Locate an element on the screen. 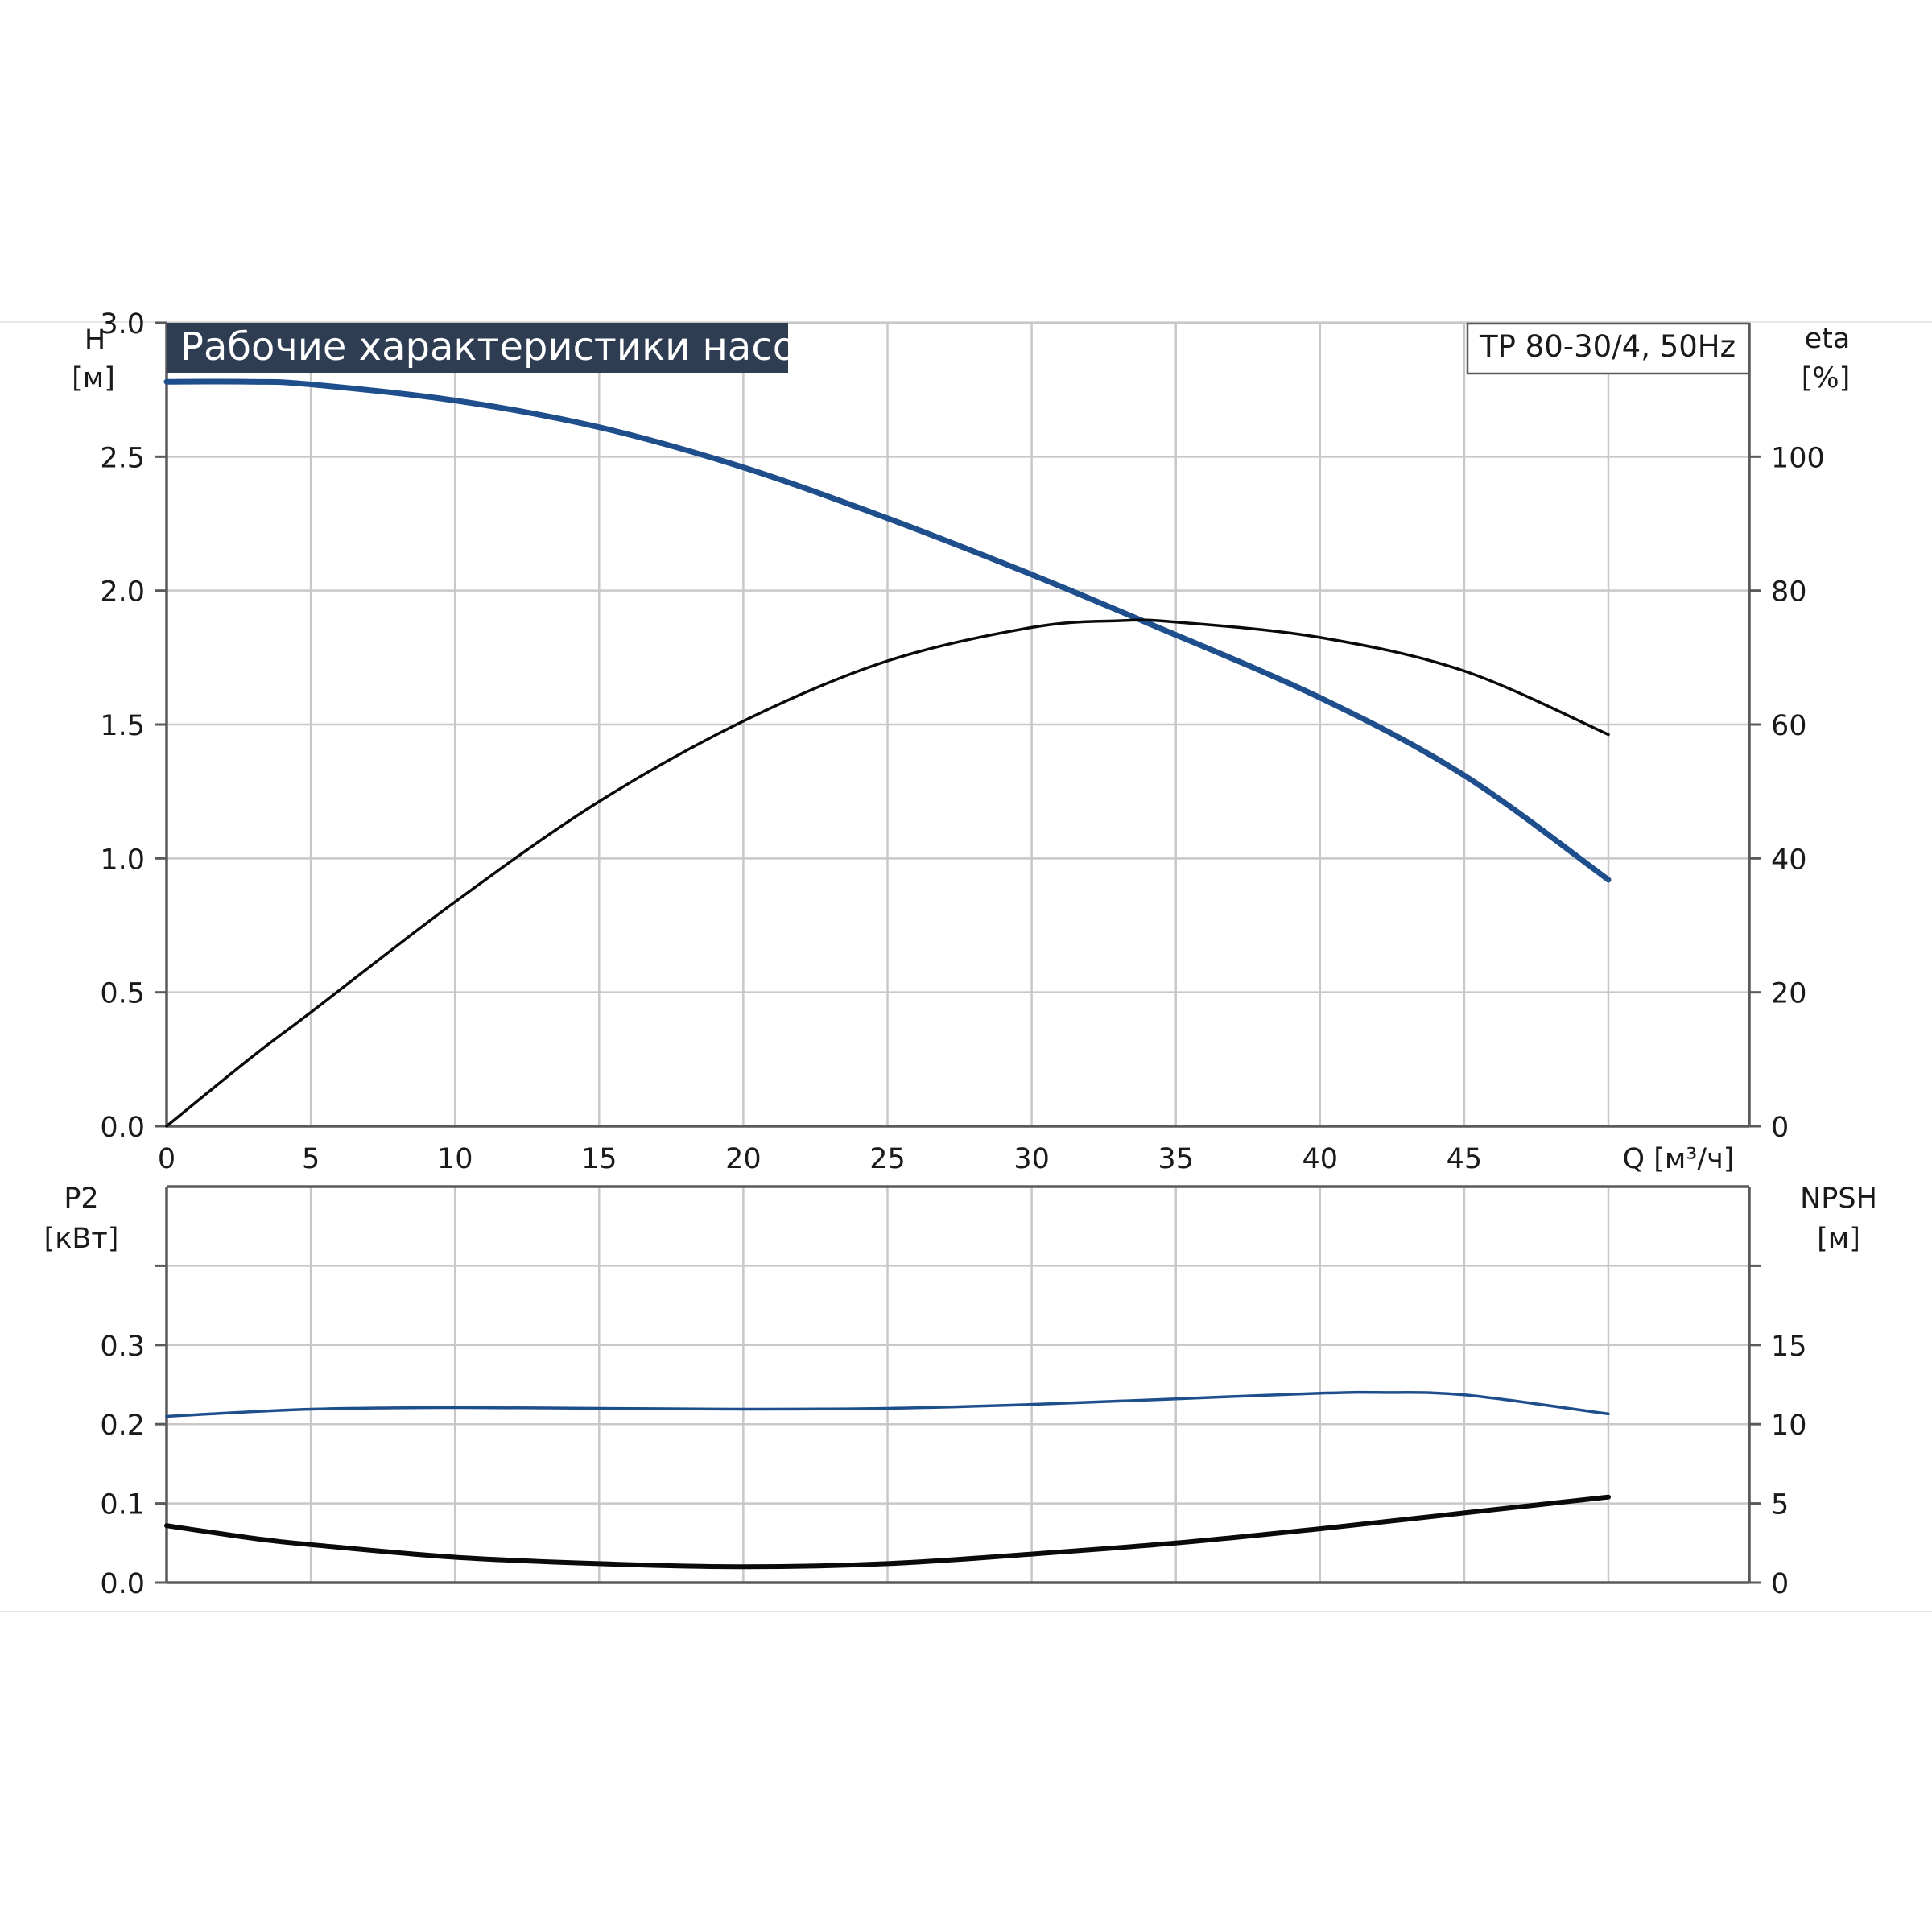  right-tick-label: 80 is located at coordinates (1789, 592).